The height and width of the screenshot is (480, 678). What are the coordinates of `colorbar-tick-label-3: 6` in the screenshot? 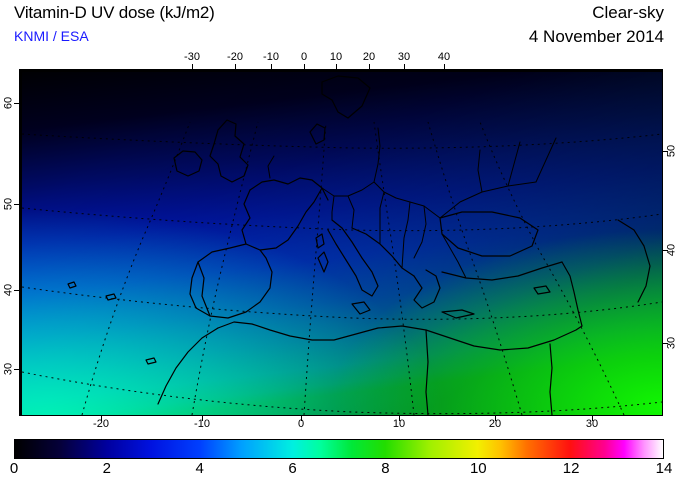 It's located at (292, 468).